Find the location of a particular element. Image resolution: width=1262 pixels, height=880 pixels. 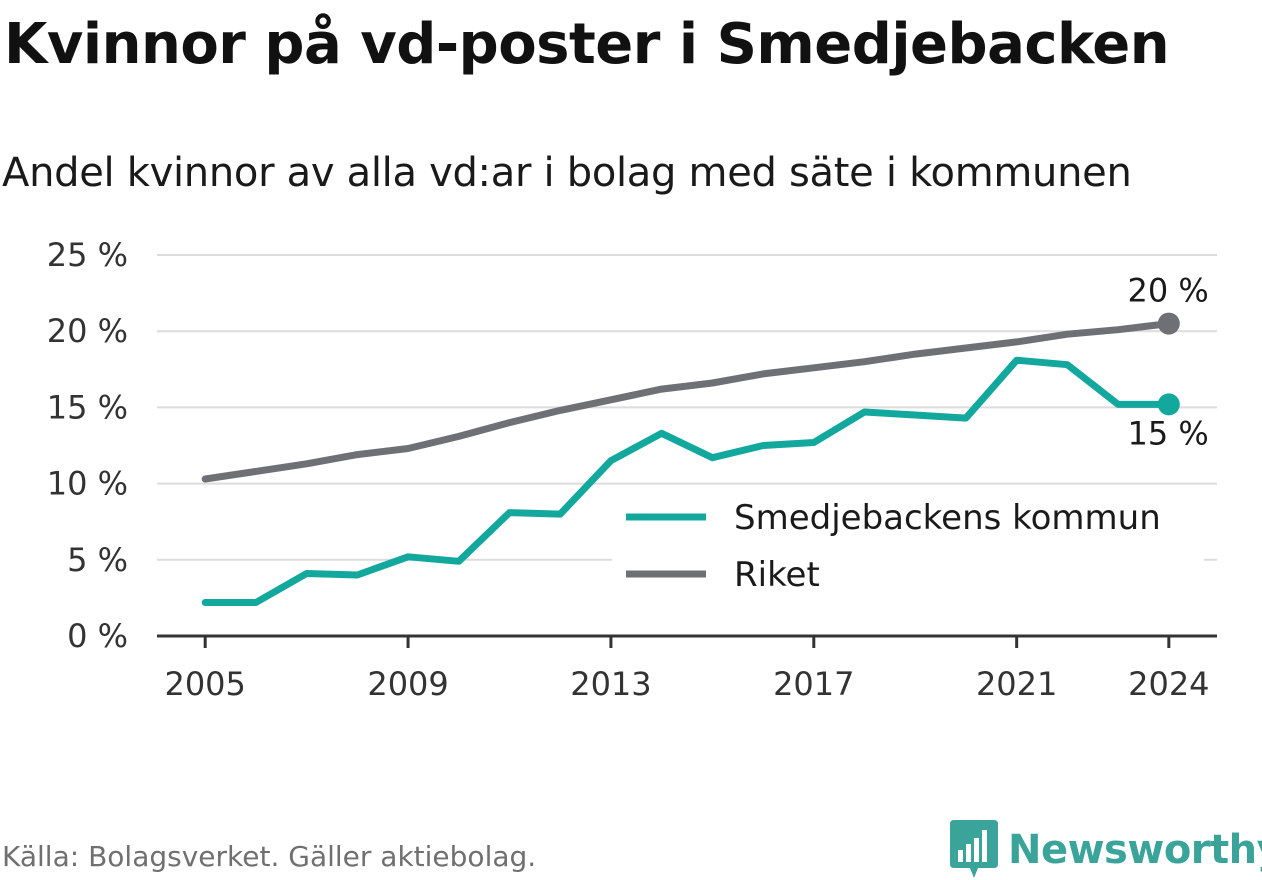

x-tick-label: 2013 is located at coordinates (610, 684).